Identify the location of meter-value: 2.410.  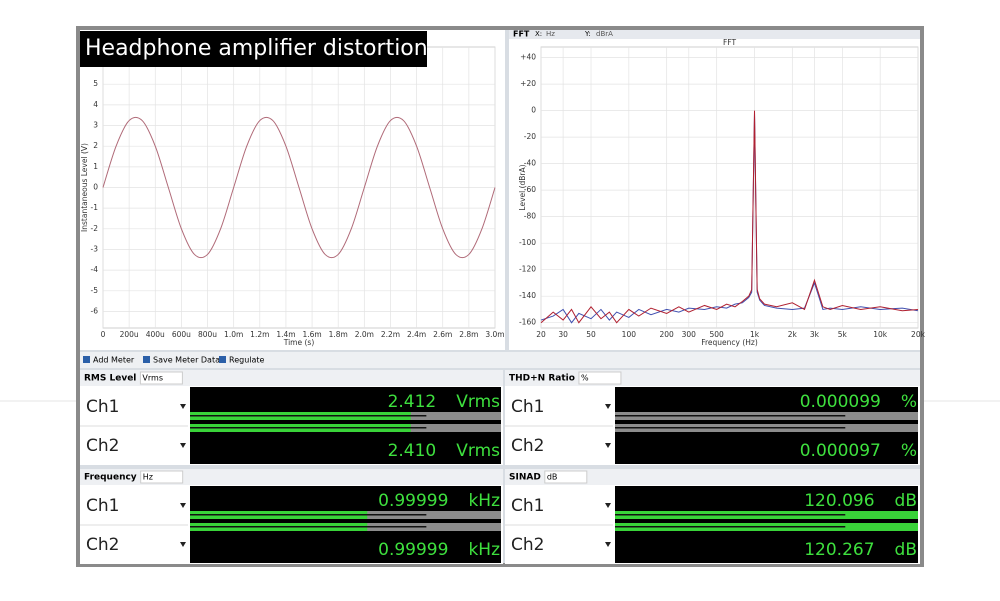
(412, 451).